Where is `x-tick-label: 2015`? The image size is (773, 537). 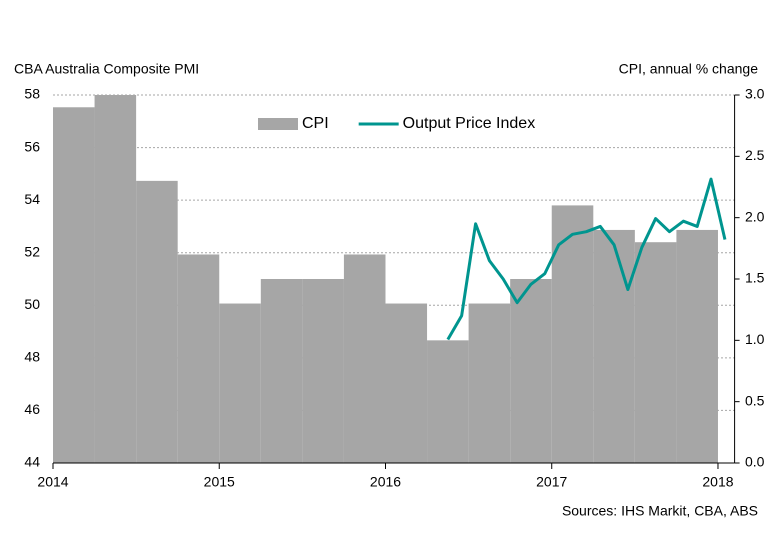
x-tick-label: 2015 is located at coordinates (219, 482).